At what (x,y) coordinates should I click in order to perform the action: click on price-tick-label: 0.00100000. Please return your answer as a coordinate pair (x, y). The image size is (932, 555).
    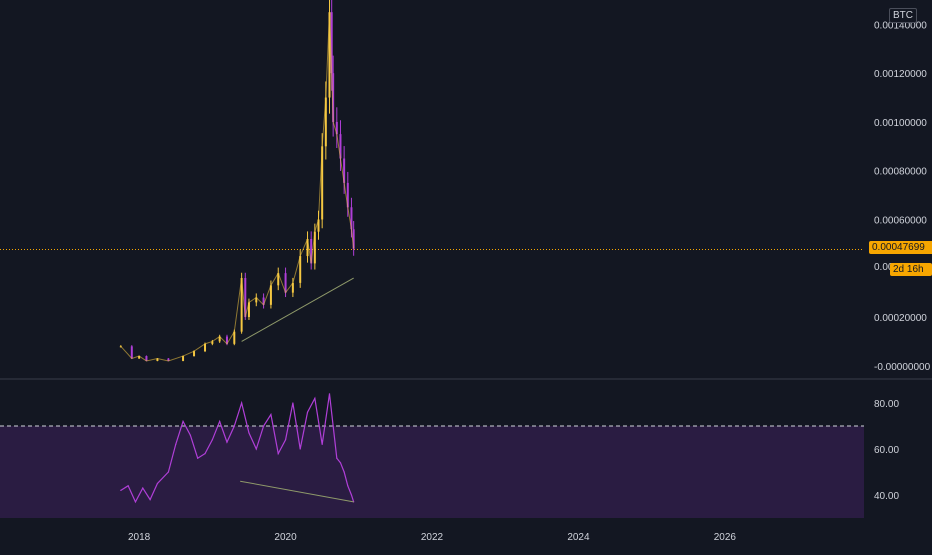
    Looking at the image, I should click on (900, 123).